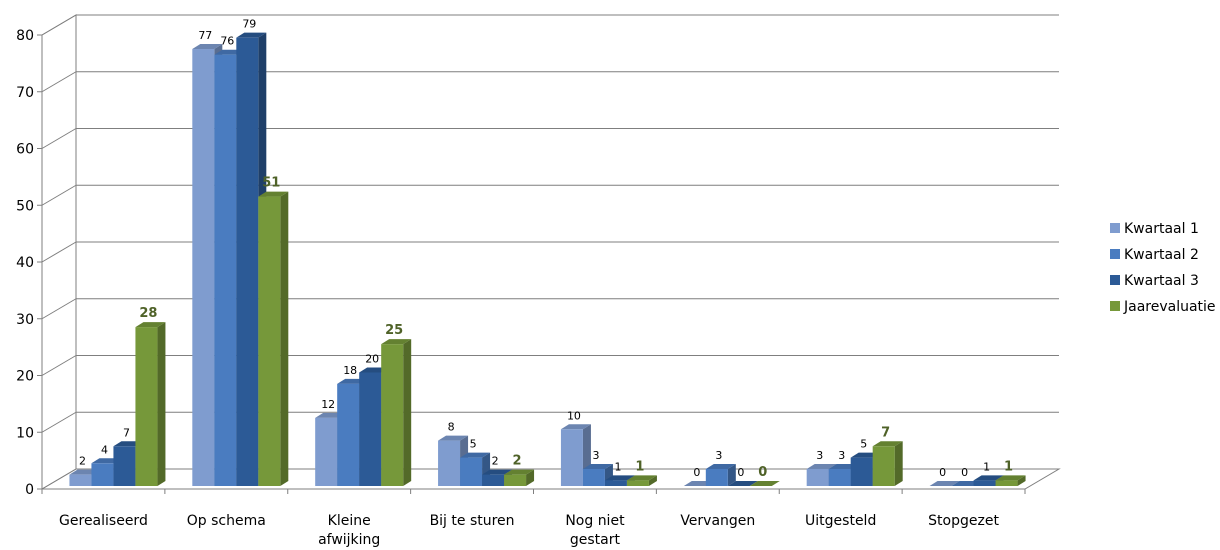 The width and height of the screenshot is (1220, 550). Describe the element at coordinates (25, 263) in the screenshot. I see `y-tick-label: 40` at that location.